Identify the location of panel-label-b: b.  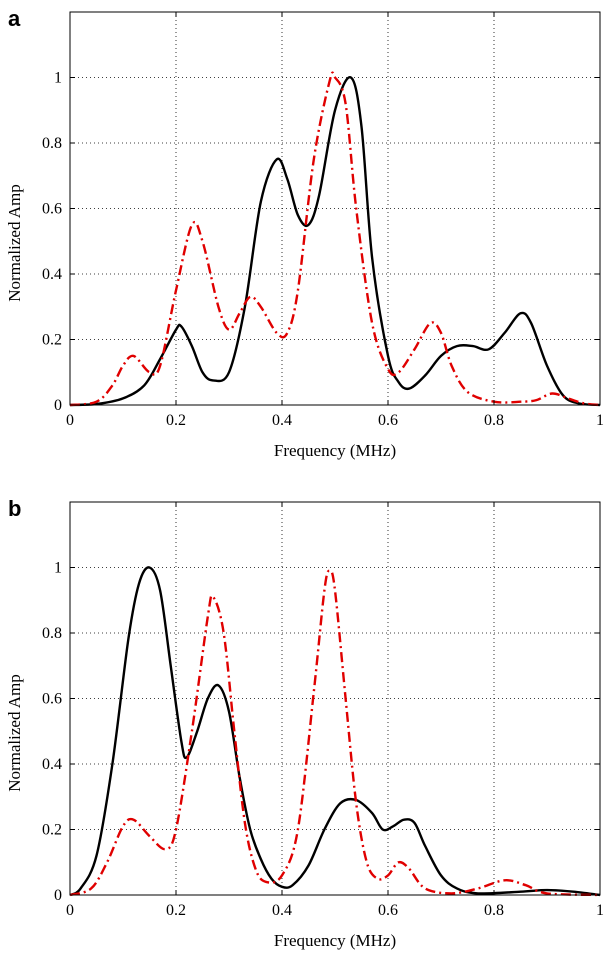
(15, 508).